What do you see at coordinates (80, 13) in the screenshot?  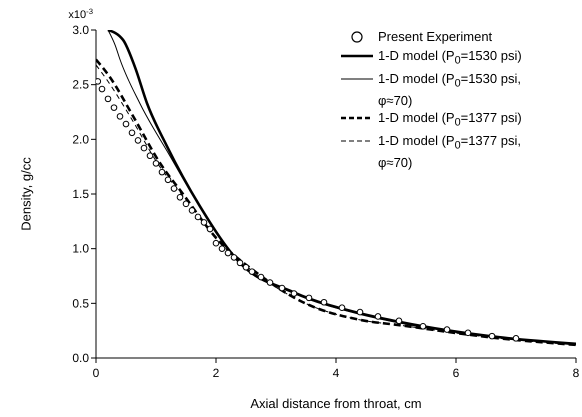 I see `text: x10$^{-3}$` at bounding box center [80, 13].